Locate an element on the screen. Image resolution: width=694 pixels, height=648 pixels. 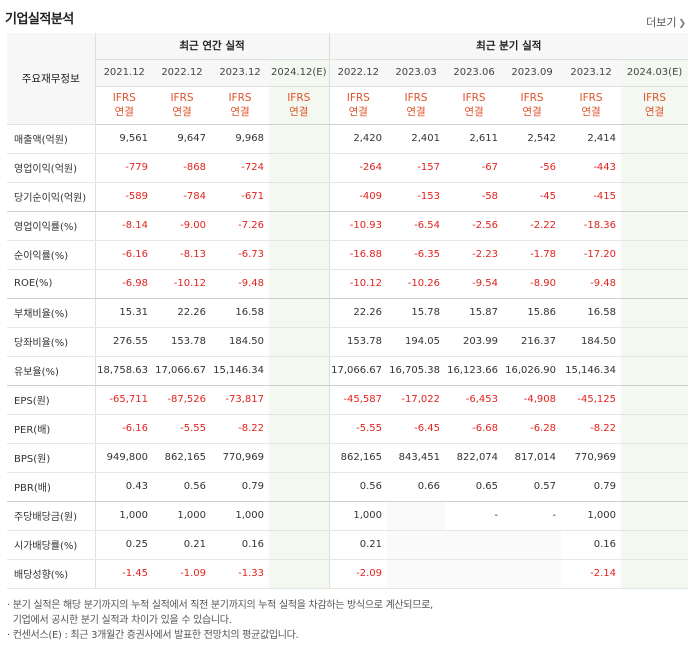
period-header: 2023.03 is located at coordinates (416, 73).